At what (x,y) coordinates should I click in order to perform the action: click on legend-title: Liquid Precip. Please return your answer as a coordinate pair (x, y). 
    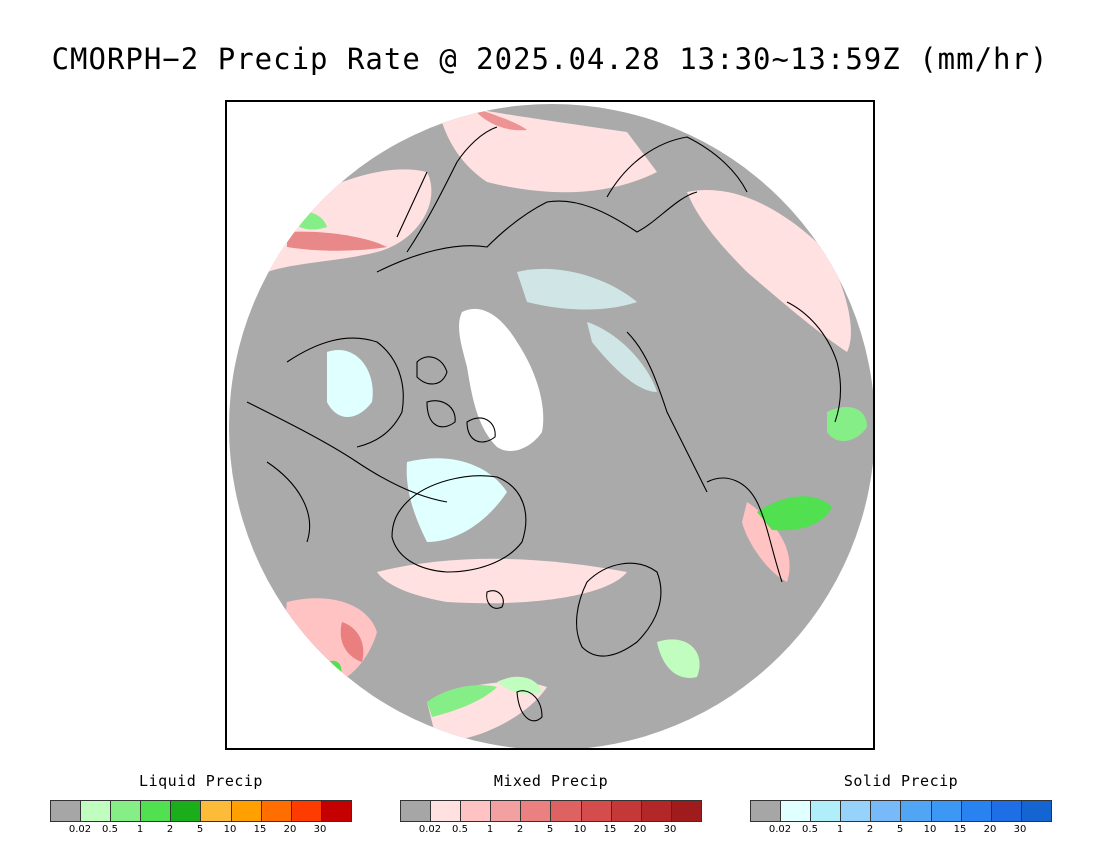
    Looking at the image, I should click on (201, 781).